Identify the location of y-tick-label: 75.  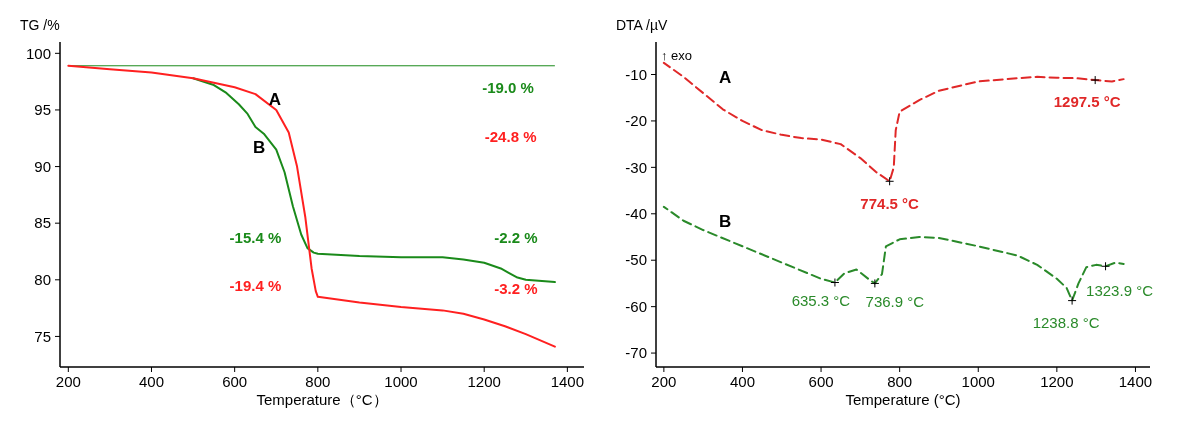
(42, 336).